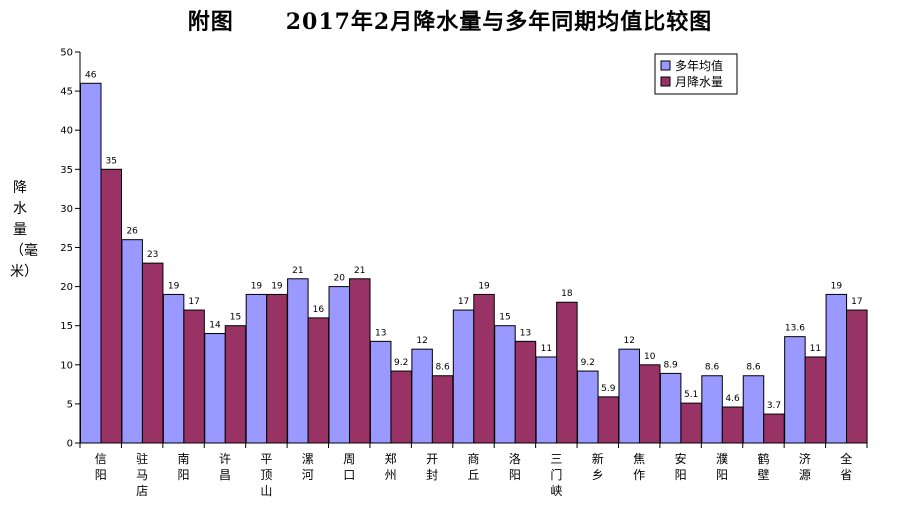 The width and height of the screenshot is (900, 509). I want to click on x-category-label: 新乡, so click(598, 466).